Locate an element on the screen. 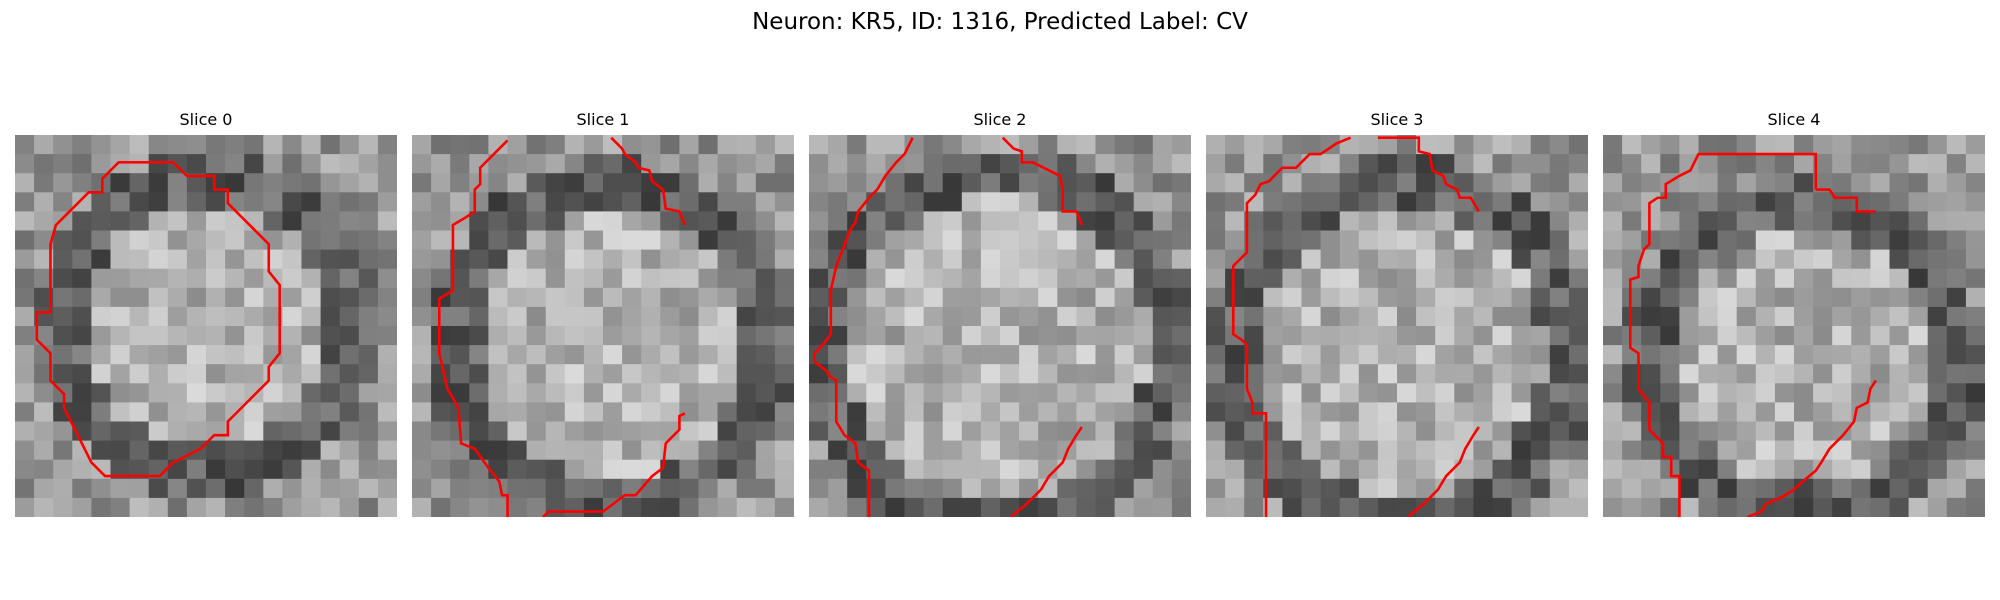 The height and width of the screenshot is (600, 2000). slice-0-image is located at coordinates (206, 326).